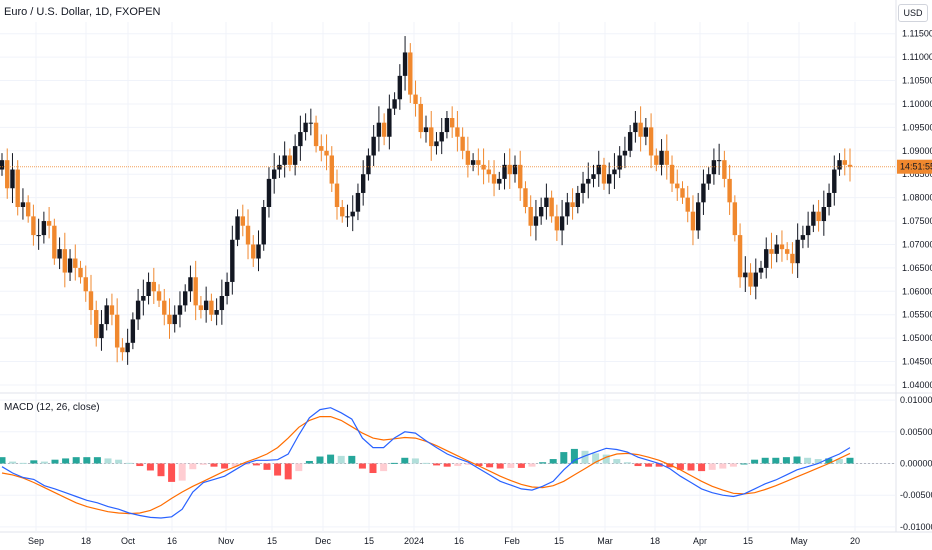 The image size is (932, 550). I want to click on price-tick-label: 1.05500, so click(917, 315).